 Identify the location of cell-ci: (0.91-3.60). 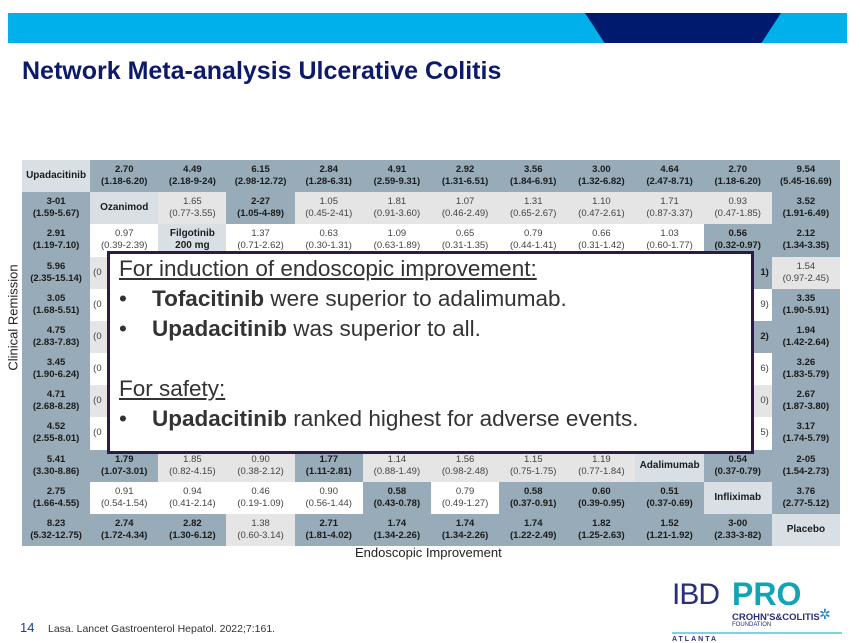
(397, 214).